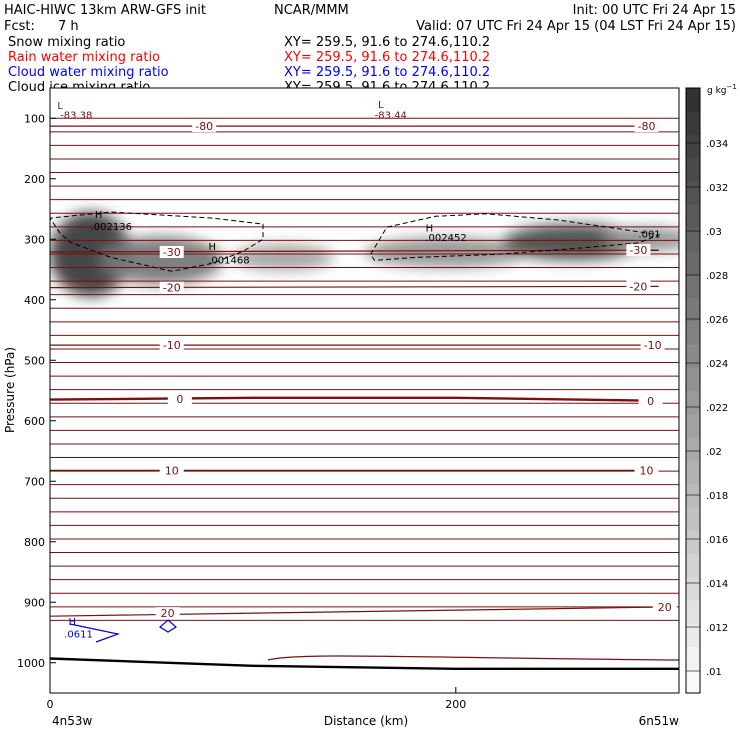 This screenshot has width=740, height=740. I want to click on extremum-marker-5: H, so click(73, 622).